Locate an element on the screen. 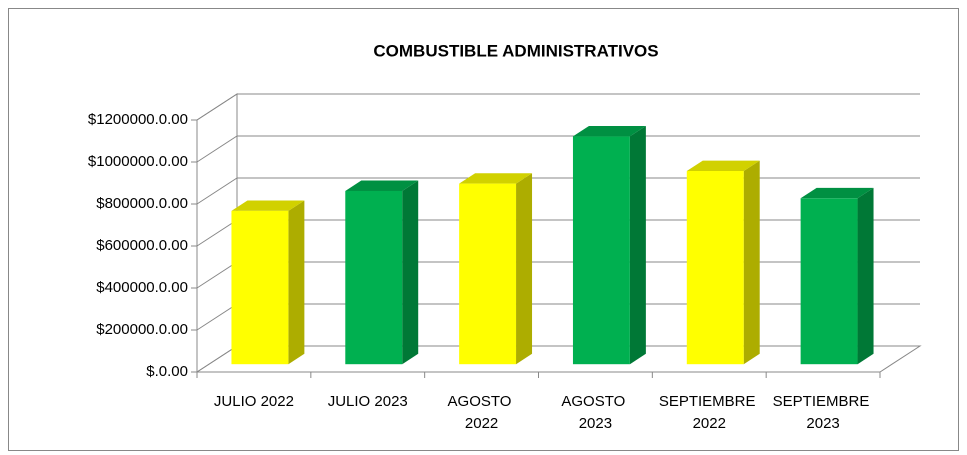 The height and width of the screenshot is (455, 967). x-tick-label: AGOSTO 2023 is located at coordinates (595, 412).